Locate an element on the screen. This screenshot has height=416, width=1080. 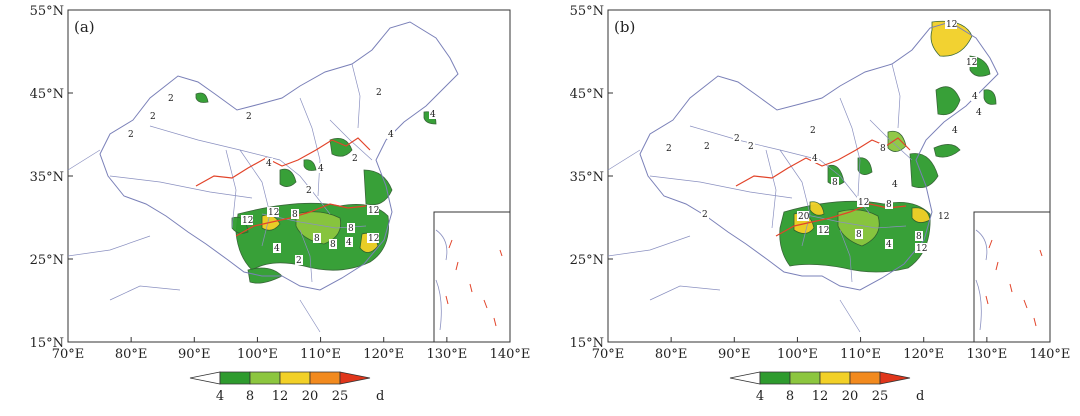
x-tick-label: 140°E is located at coordinates (1050, 354).